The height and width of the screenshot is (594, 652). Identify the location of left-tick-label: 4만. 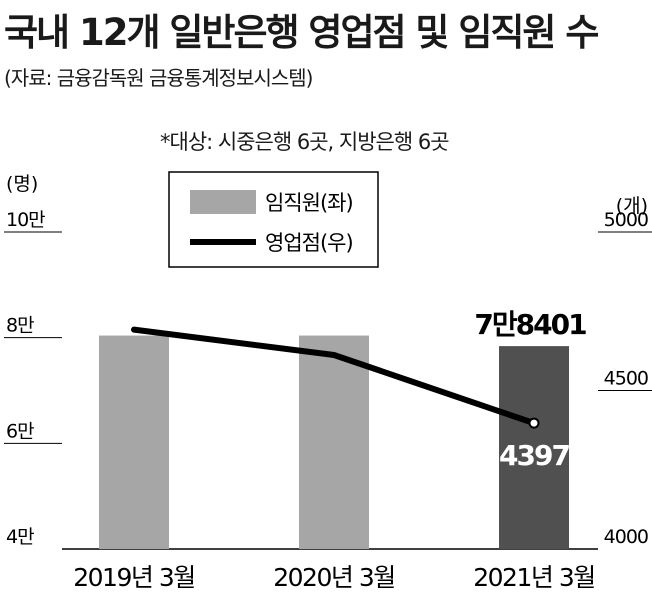
(20, 537).